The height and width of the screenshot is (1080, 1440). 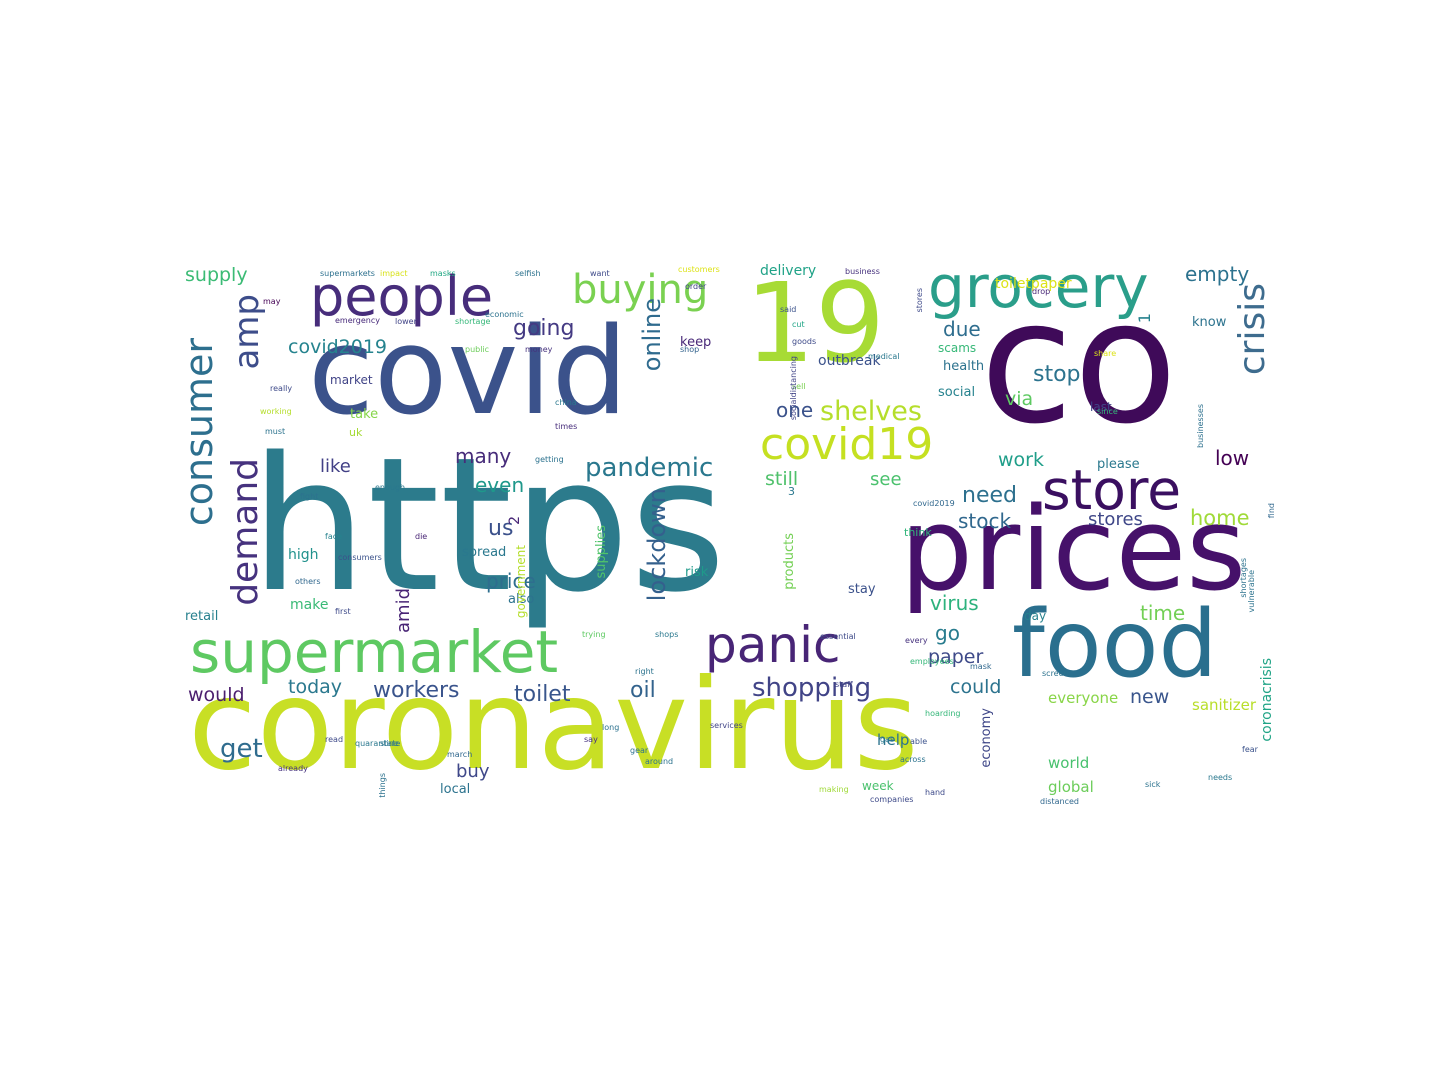 What do you see at coordinates (1232, 458) in the screenshot?
I see `word-low: low` at bounding box center [1232, 458].